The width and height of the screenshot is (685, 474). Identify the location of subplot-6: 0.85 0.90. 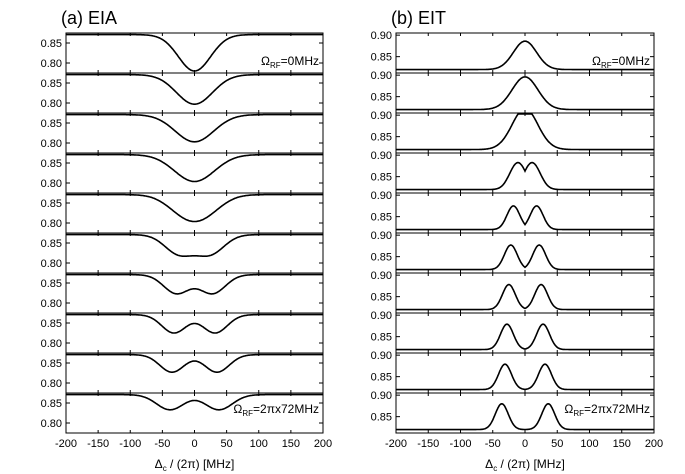
(513, 252).